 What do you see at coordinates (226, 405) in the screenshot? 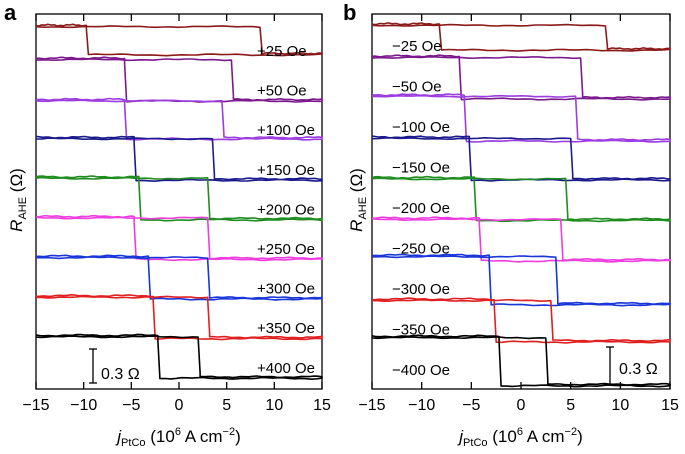
I see `panel-a-x-tick-label: 5` at bounding box center [226, 405].